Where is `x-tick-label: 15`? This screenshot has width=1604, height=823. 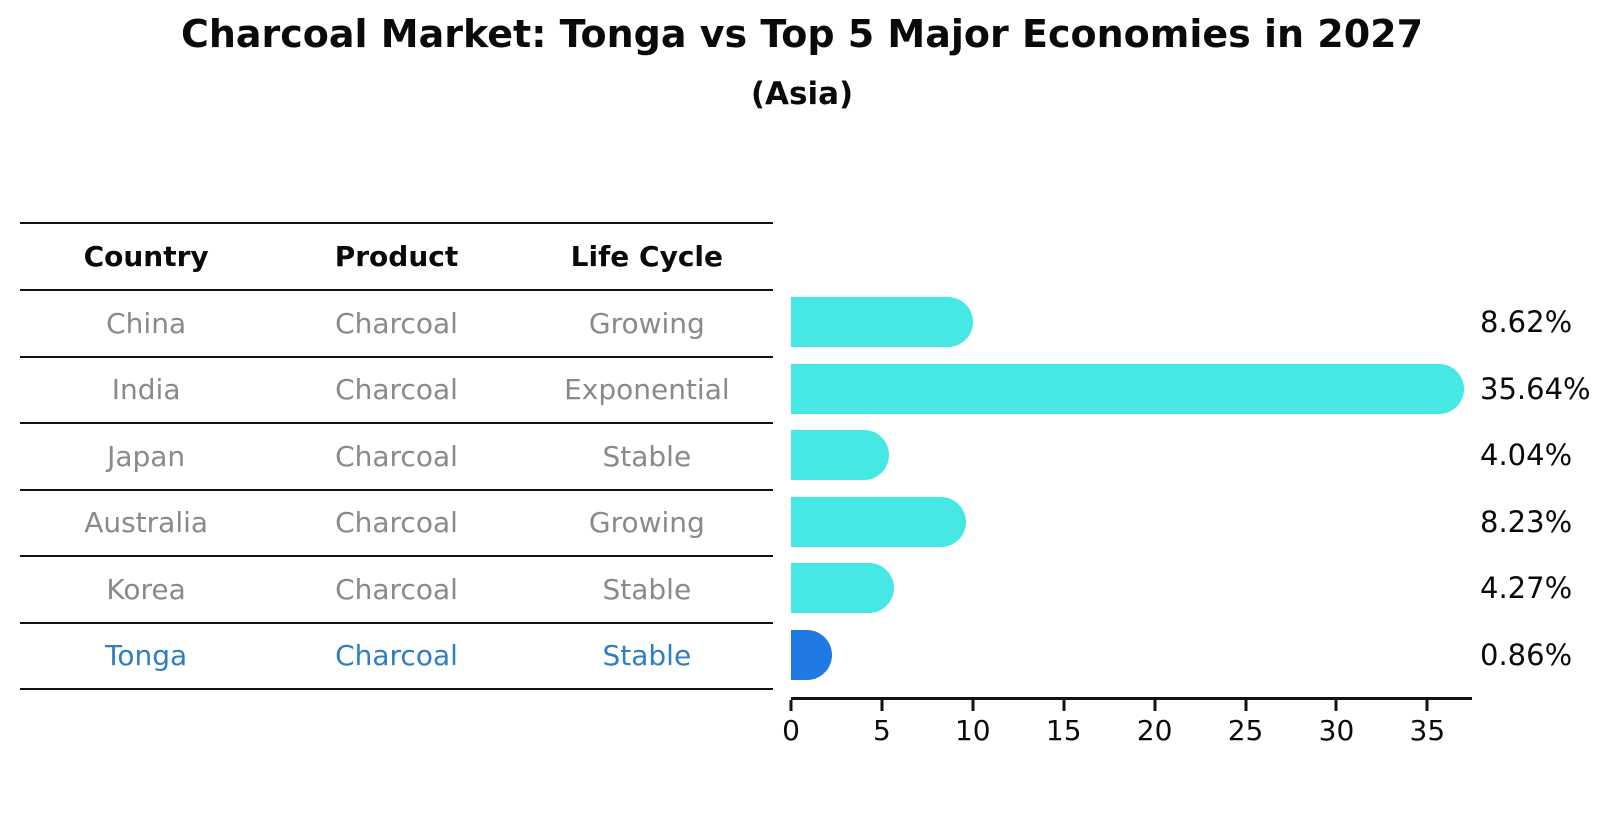 x-tick-label: 15 is located at coordinates (1063, 730).